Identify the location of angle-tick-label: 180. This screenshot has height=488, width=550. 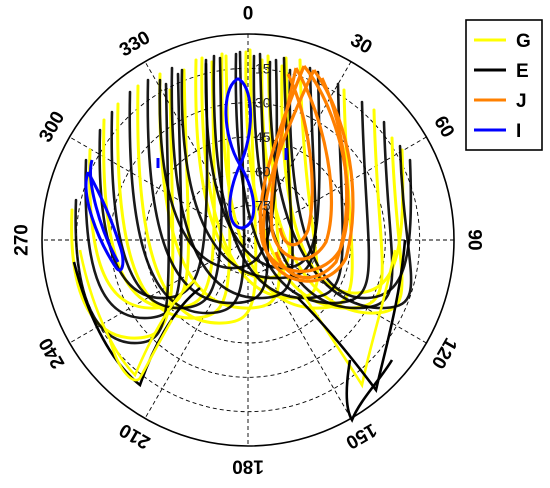
(248, 466).